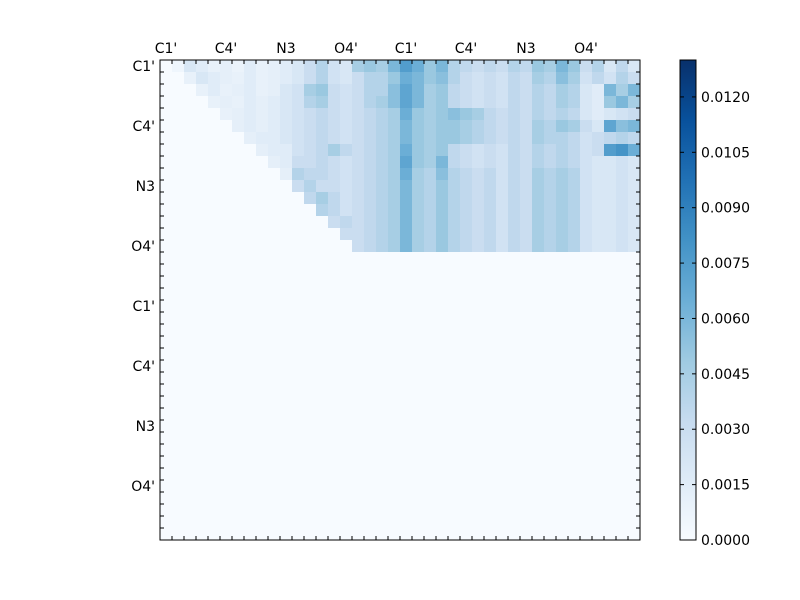  What do you see at coordinates (166, 49) in the screenshot?
I see `x-tick-label: C1'` at bounding box center [166, 49].